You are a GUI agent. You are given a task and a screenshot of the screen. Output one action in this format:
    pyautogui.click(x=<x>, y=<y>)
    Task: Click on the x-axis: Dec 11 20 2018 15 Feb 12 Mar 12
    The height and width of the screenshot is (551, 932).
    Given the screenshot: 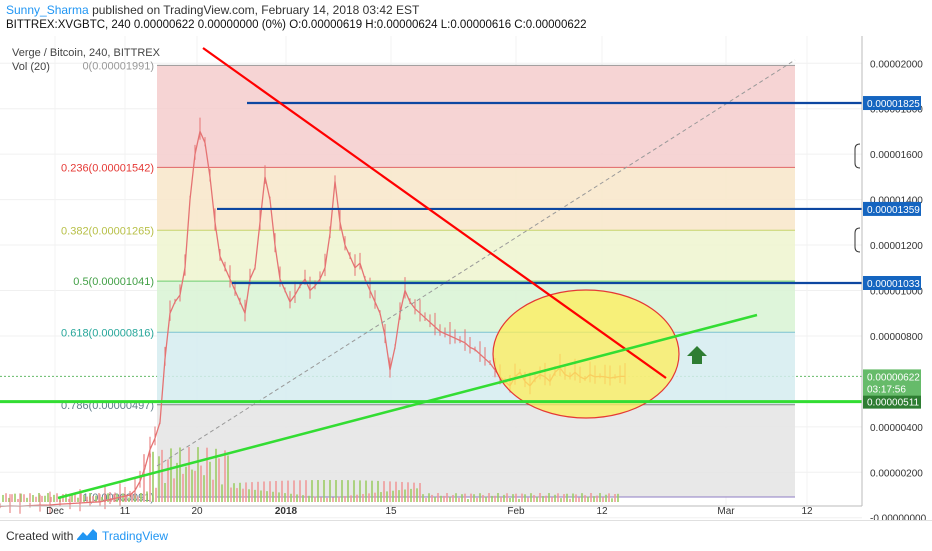 What is the action you would take?
    pyautogui.click(x=431, y=511)
    